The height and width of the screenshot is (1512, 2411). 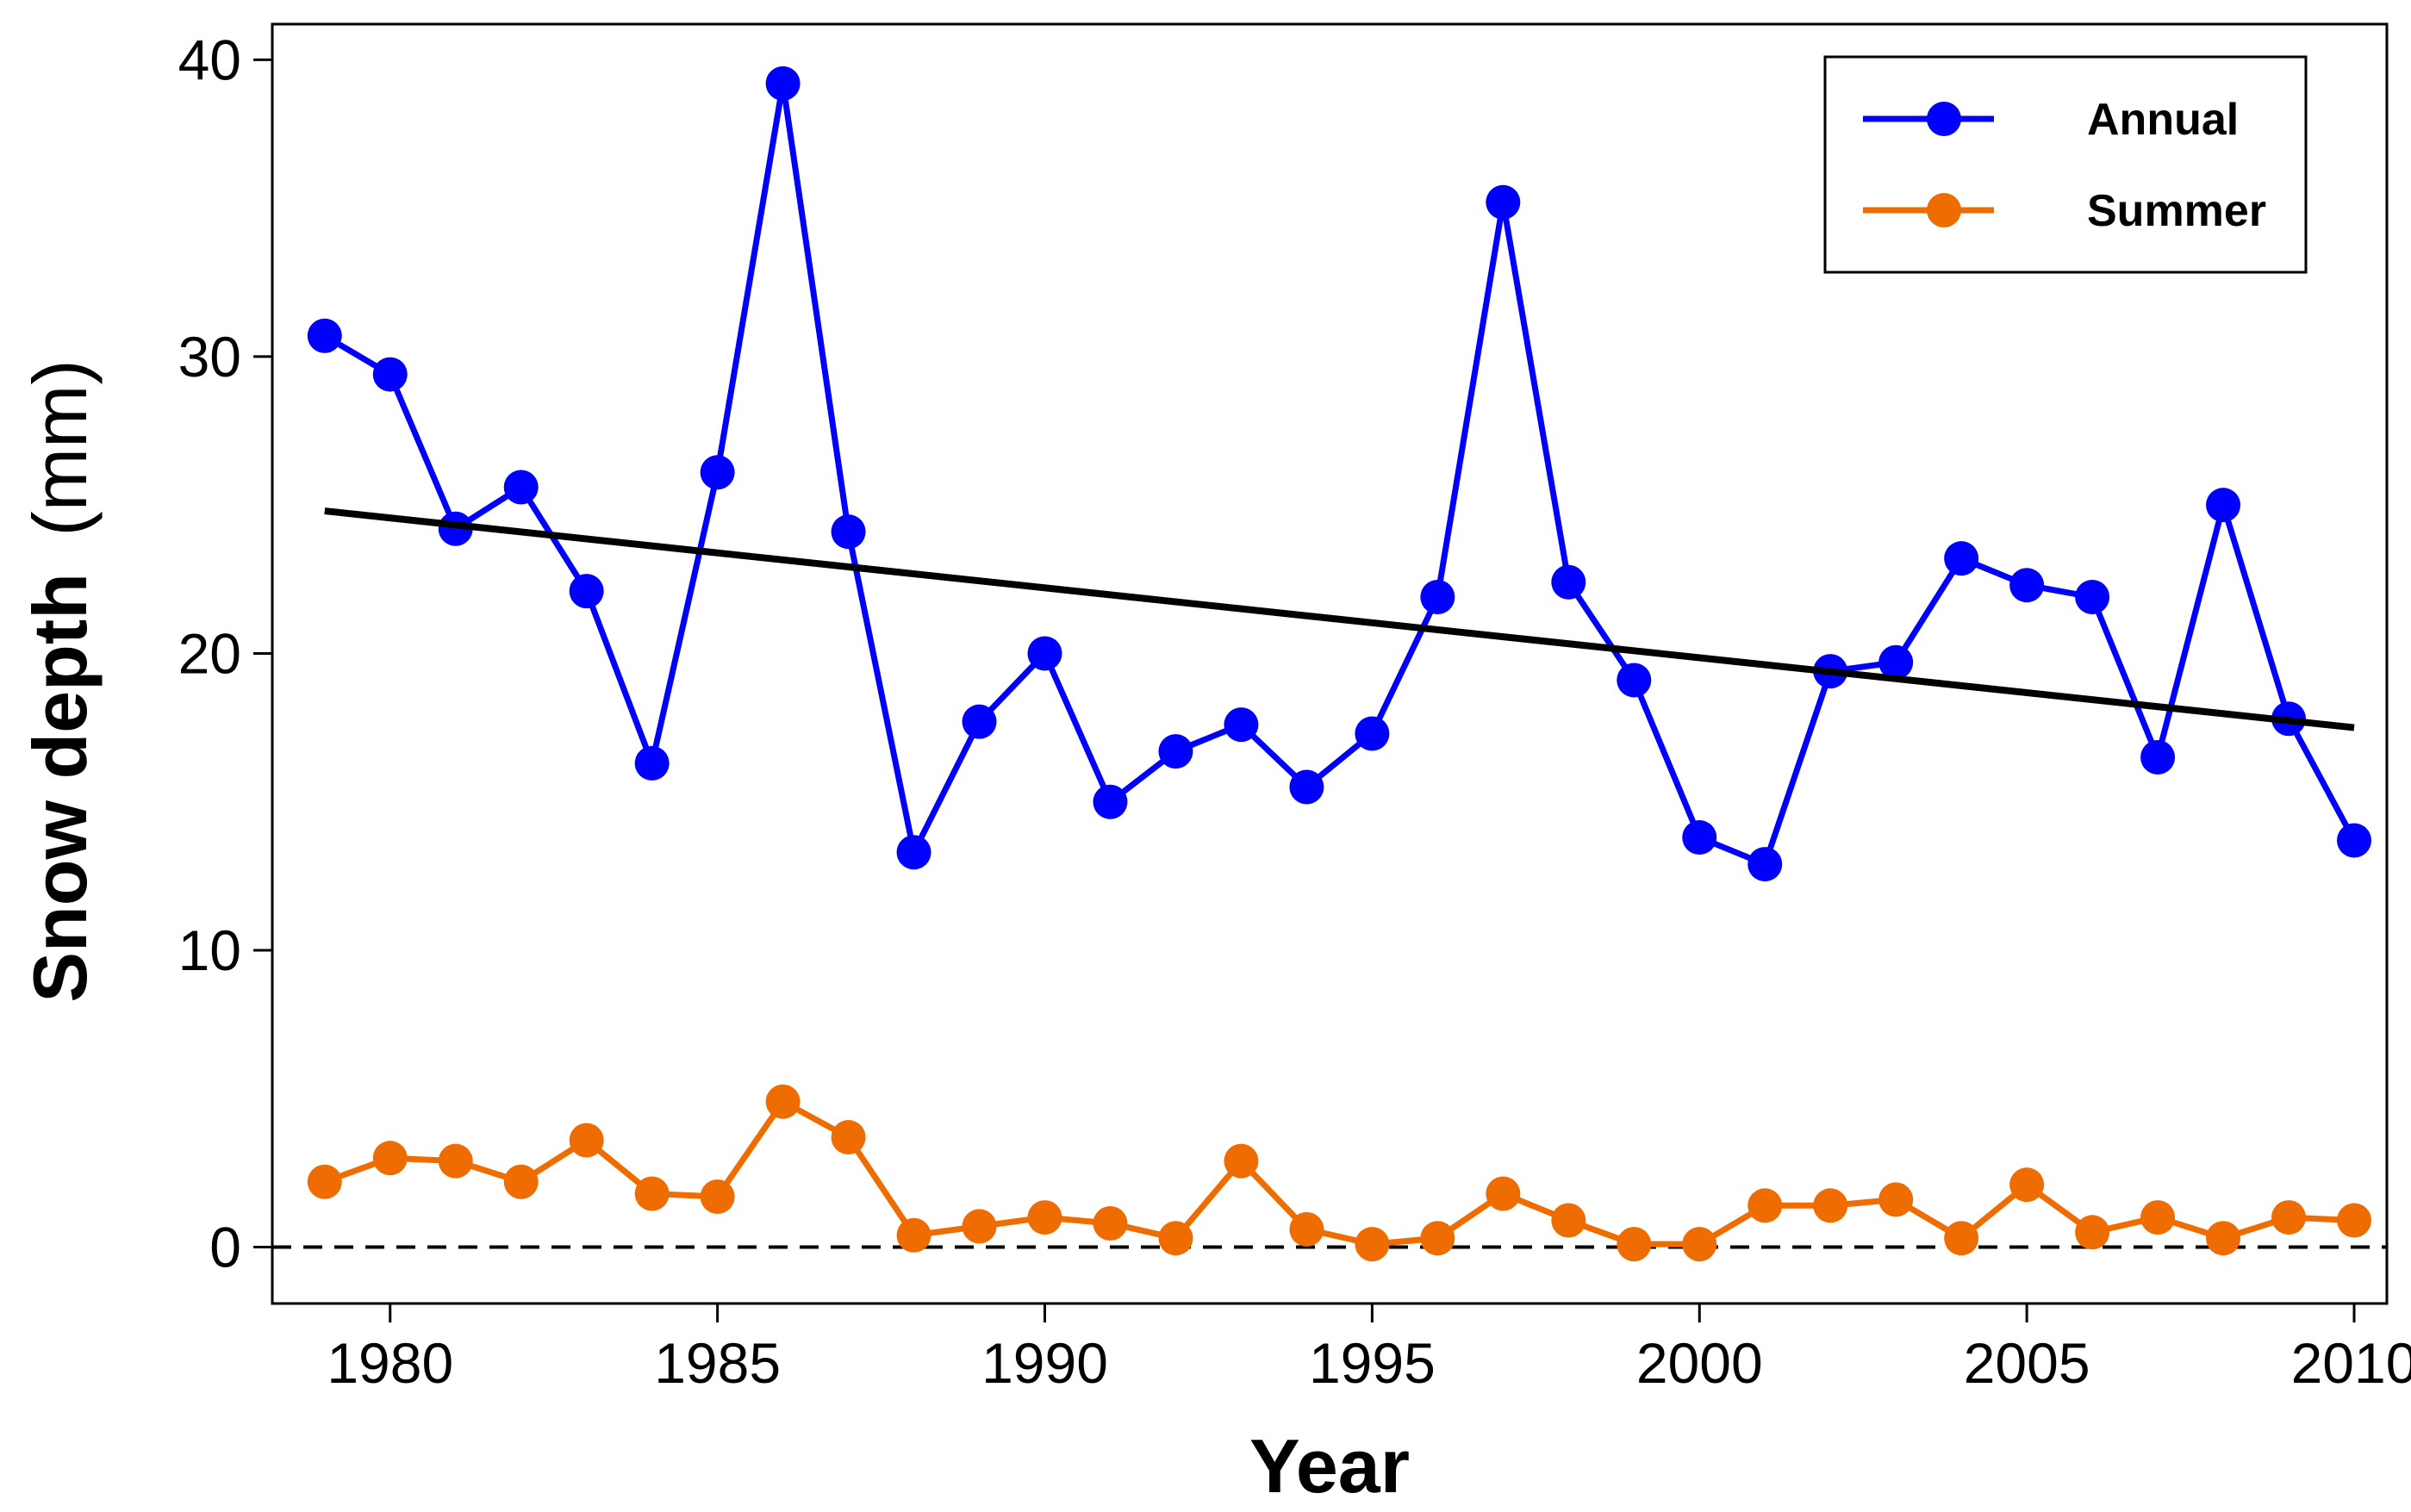 I want to click on legend-box, so click(x=2065, y=165).